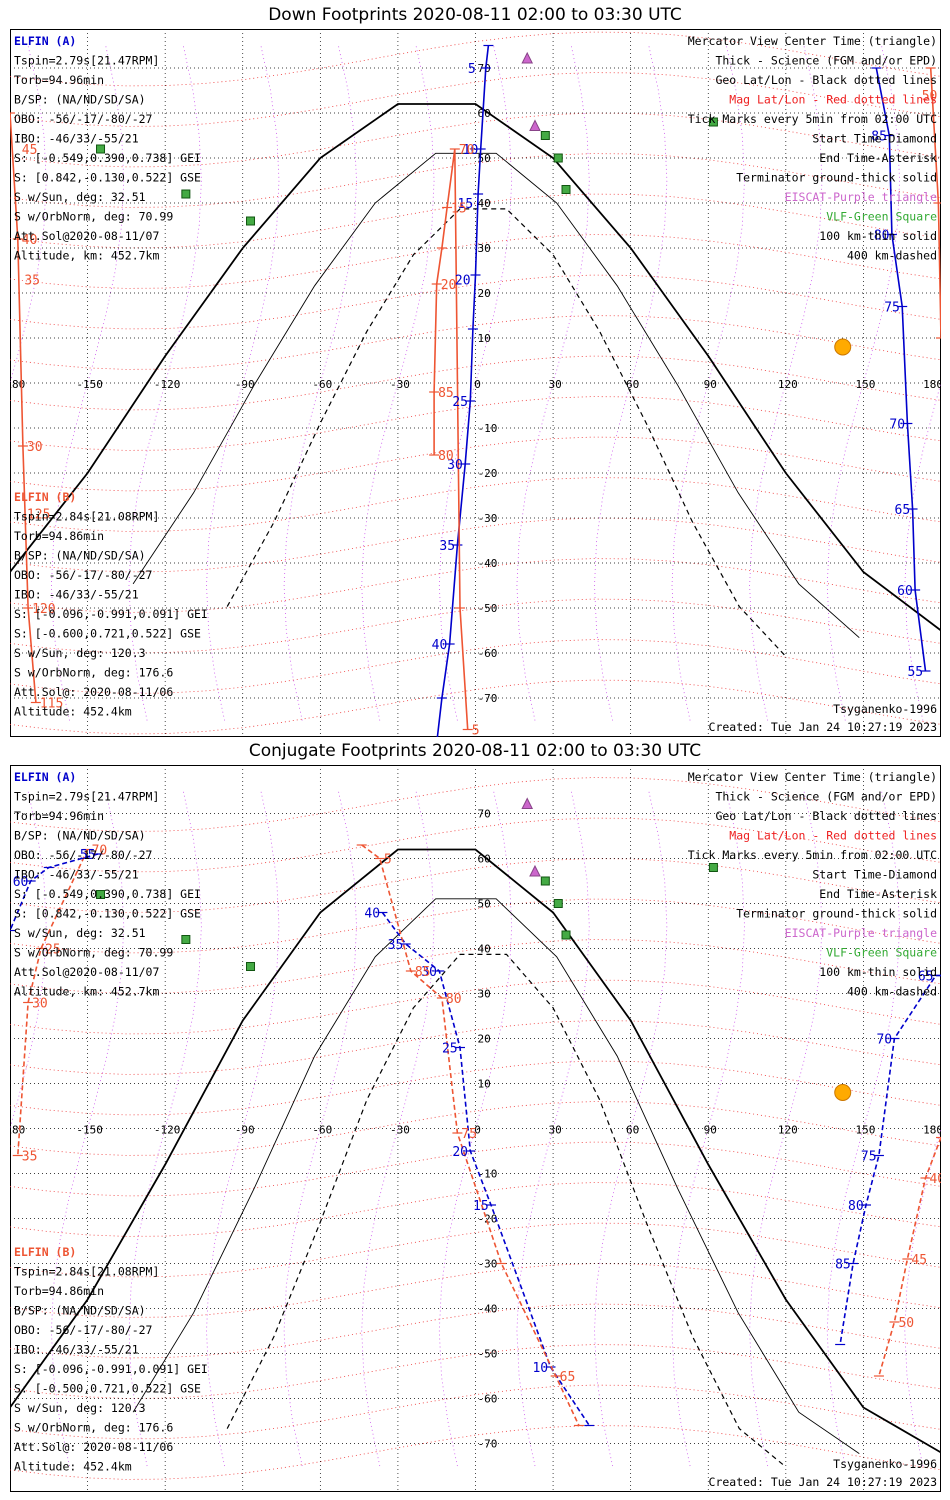 This screenshot has height=1500, width=950. What do you see at coordinates (80, 100) in the screenshot?
I see `elfin-a-info-line: B/SP: (NA/ND/SD/SA)` at bounding box center [80, 100].